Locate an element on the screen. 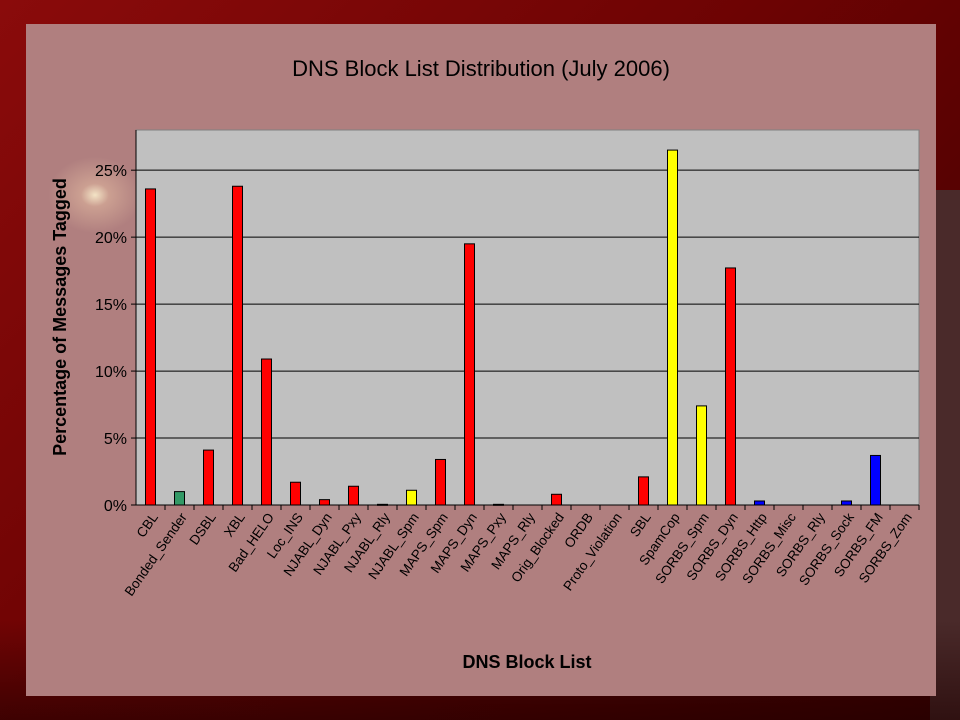  bar-bad-helo is located at coordinates (266, 432).